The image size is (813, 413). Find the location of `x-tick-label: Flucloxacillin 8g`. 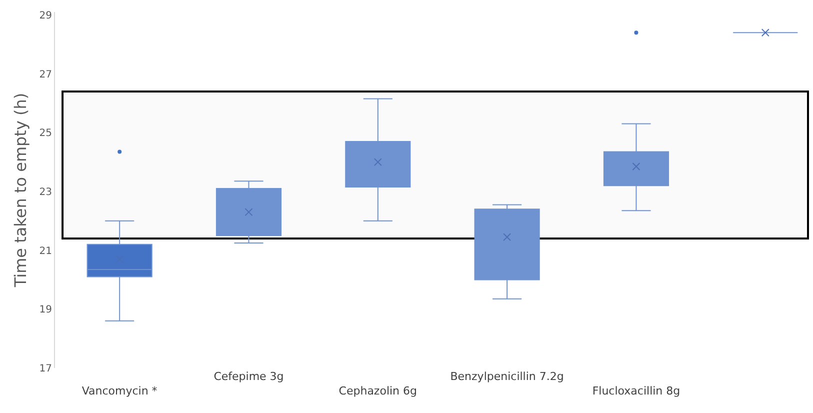

x-tick-label: Flucloxacillin 8g is located at coordinates (636, 391).